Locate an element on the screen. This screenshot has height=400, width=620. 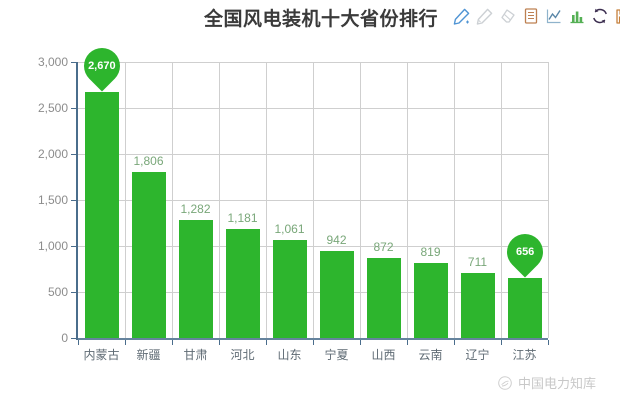
max-value-pin: 2,670 is located at coordinates (101, 66).